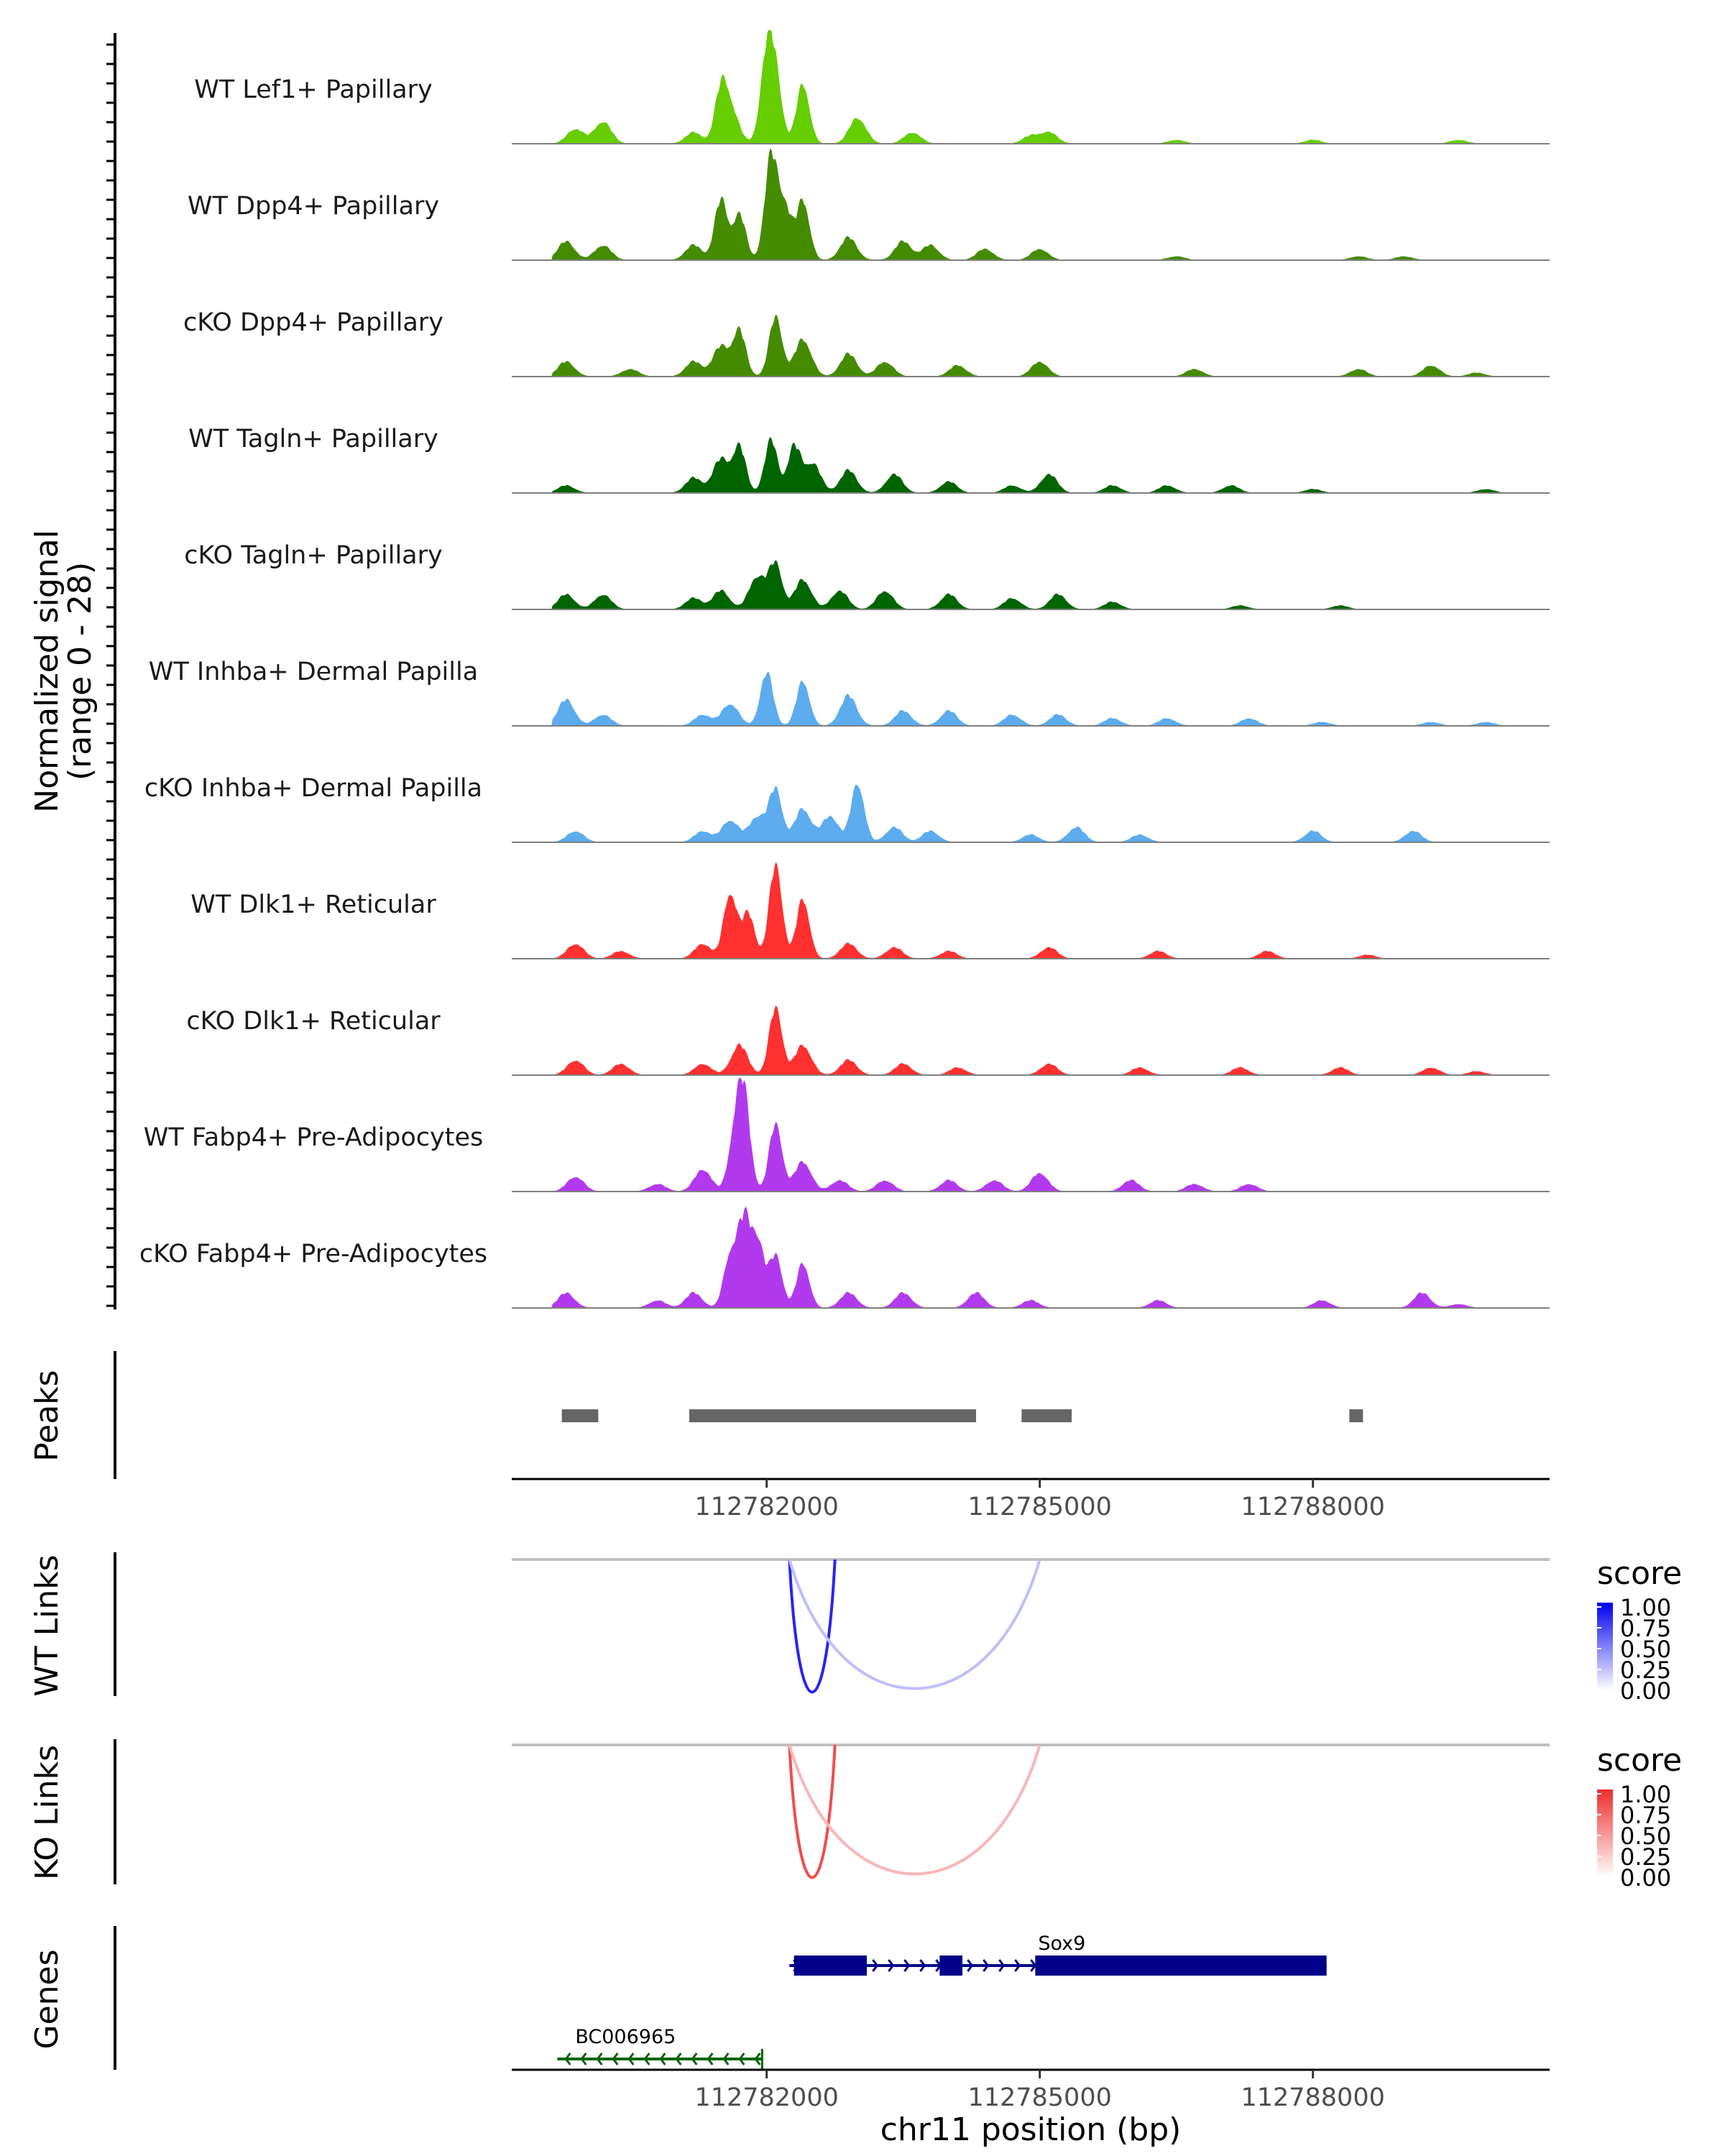 This screenshot has height=2156, width=1725. I want to click on x-tick-label: 112782000, so click(766, 1507).